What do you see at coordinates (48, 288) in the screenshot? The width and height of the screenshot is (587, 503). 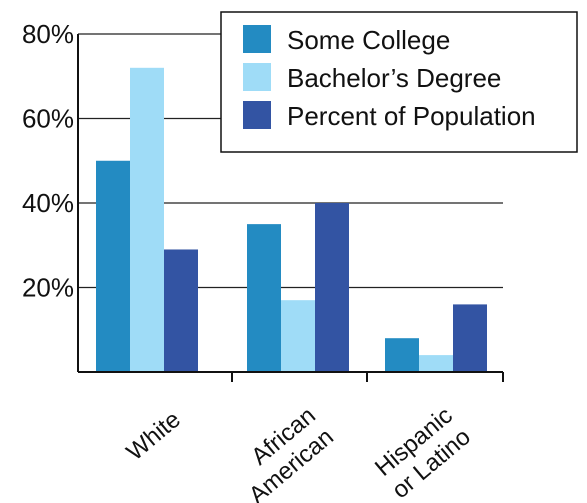 I see `y-tick-label: 20%` at bounding box center [48, 288].